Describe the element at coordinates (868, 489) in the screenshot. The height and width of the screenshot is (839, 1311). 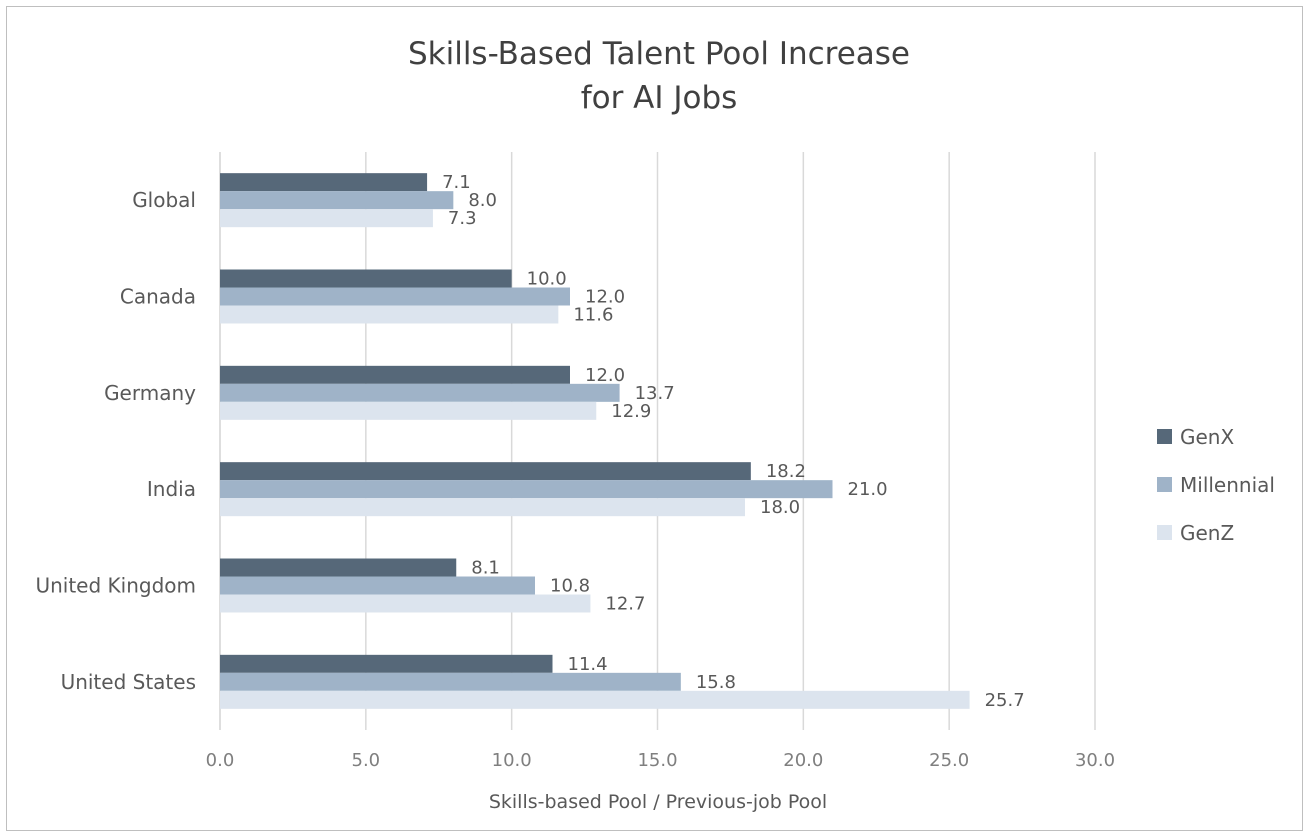
I see `data-label: 21.0` at that location.